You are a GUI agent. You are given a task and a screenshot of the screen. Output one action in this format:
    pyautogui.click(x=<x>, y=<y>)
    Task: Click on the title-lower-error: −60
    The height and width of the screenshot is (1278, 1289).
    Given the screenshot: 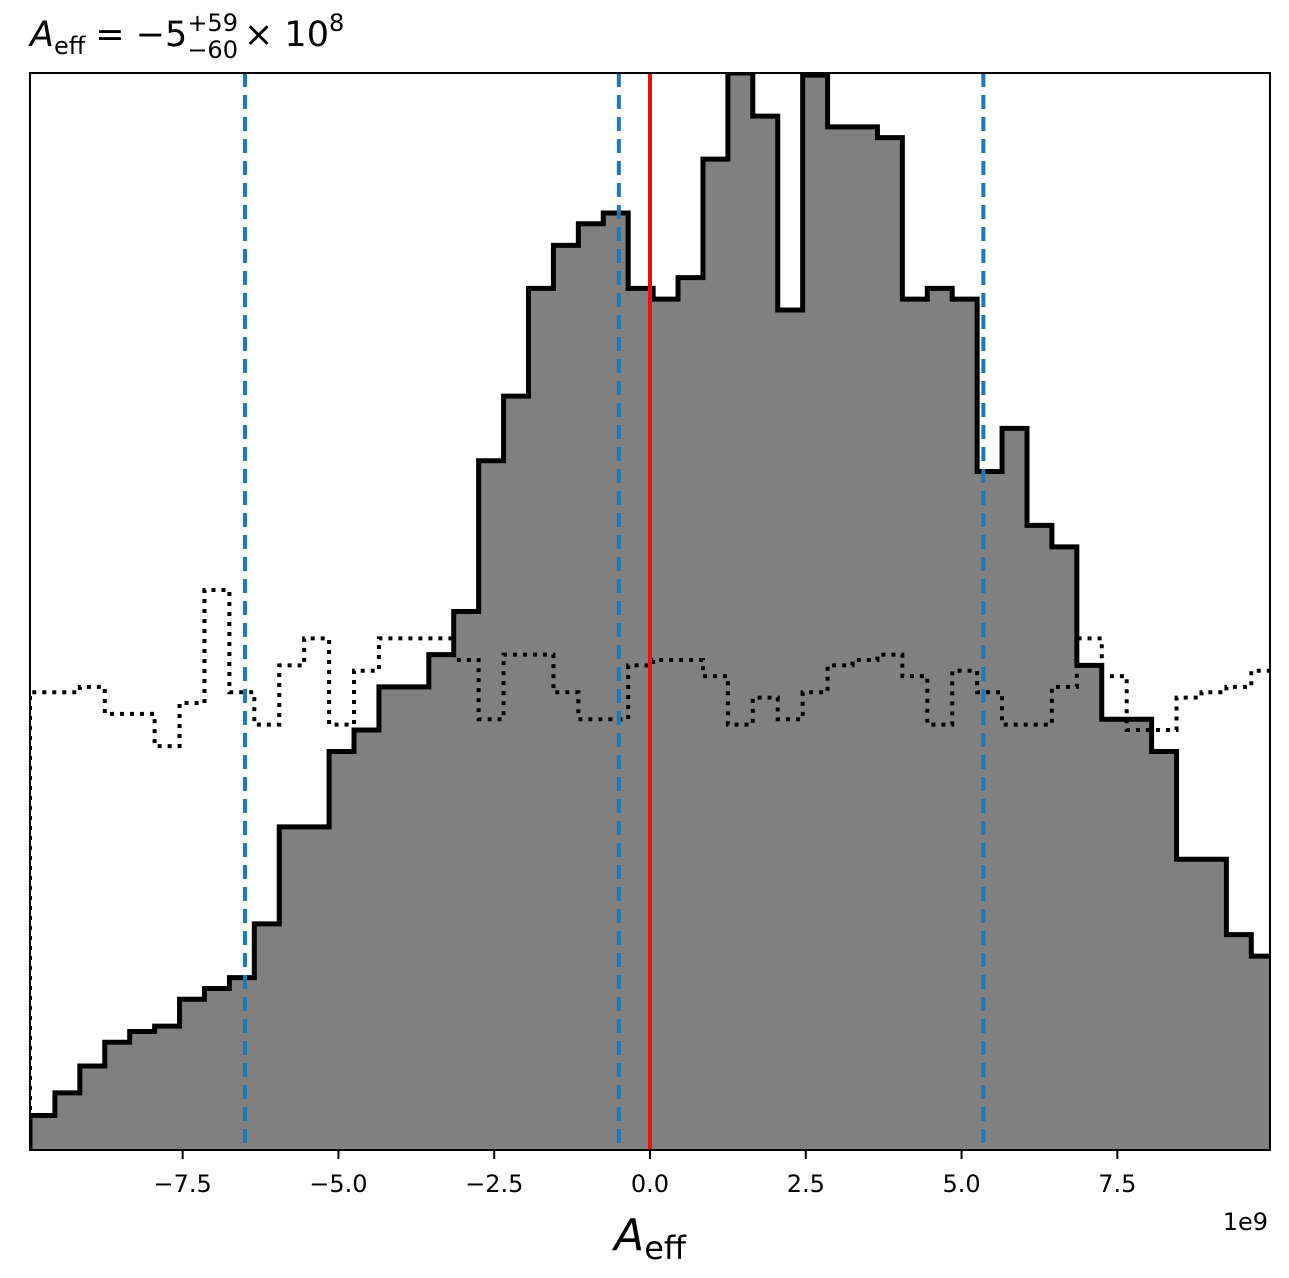 What is the action you would take?
    pyautogui.click(x=212, y=50)
    